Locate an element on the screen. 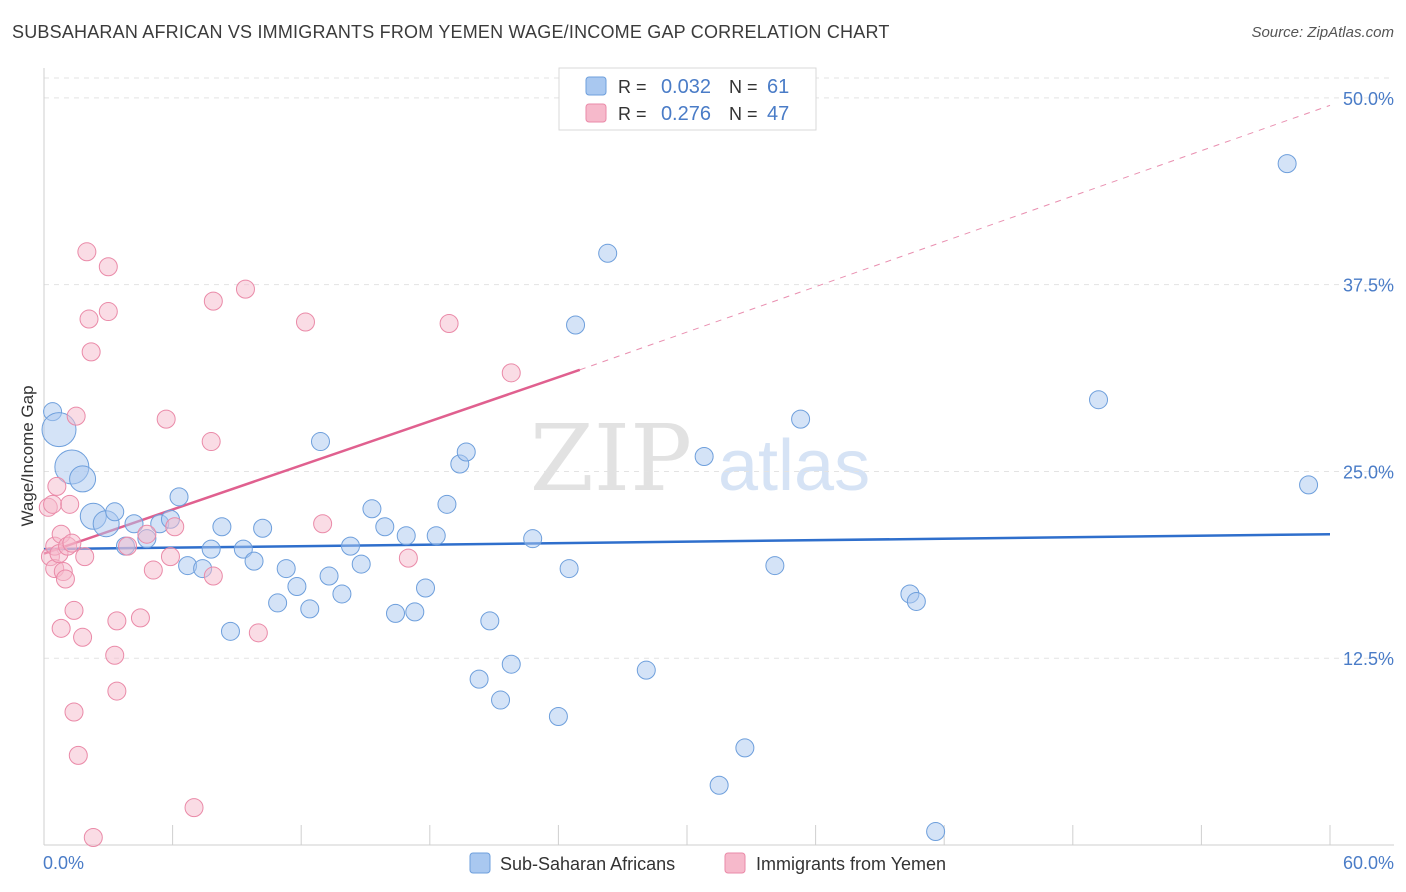 Image resolution: width=1406 pixels, height=892 pixels. legend-r-value: 0.276 is located at coordinates (686, 114).